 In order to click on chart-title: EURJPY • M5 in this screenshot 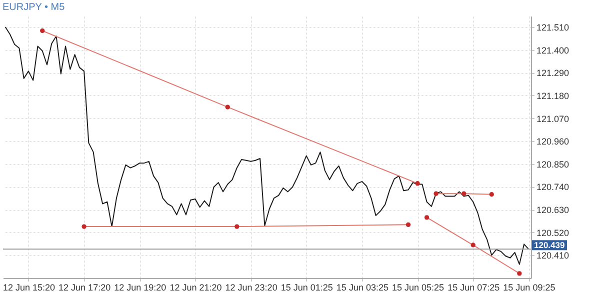, I will do `click(34, 7)`.